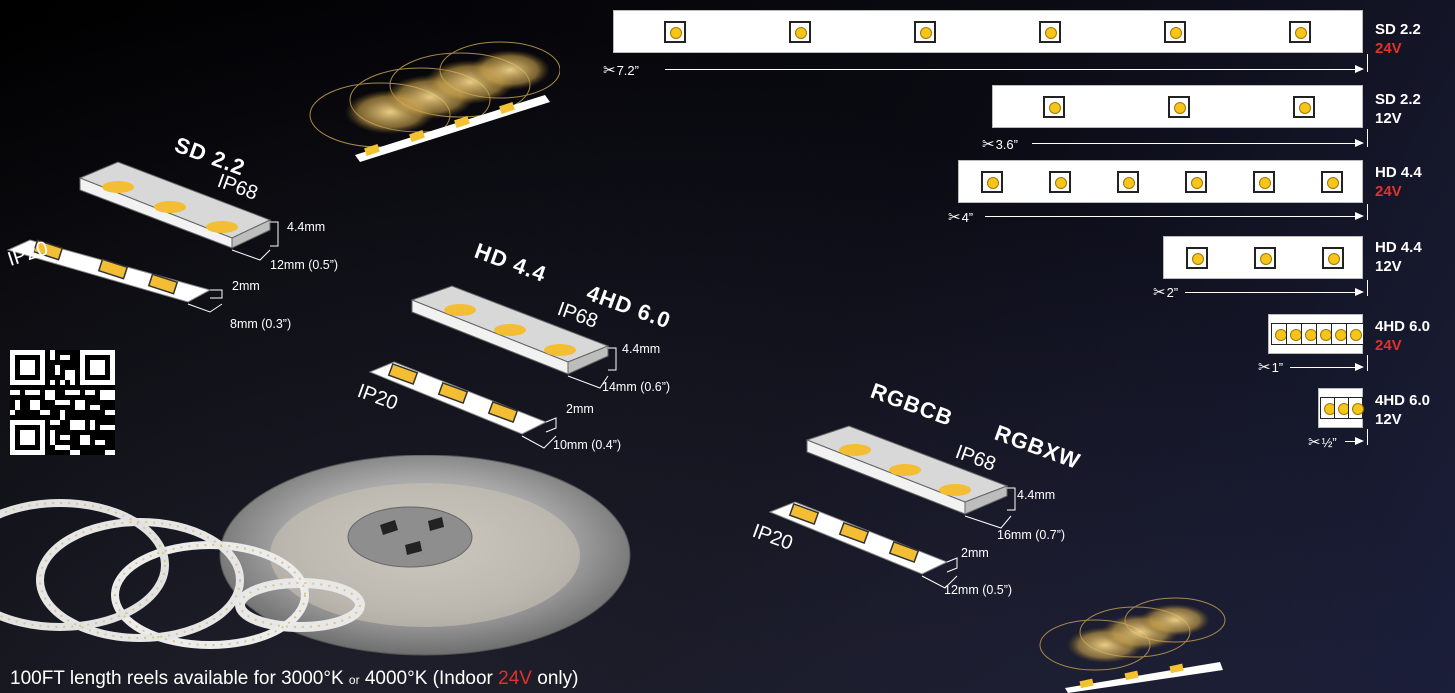  I want to click on footer-text-part1: 100FT length reels available for 3000°K, so click(177, 678).